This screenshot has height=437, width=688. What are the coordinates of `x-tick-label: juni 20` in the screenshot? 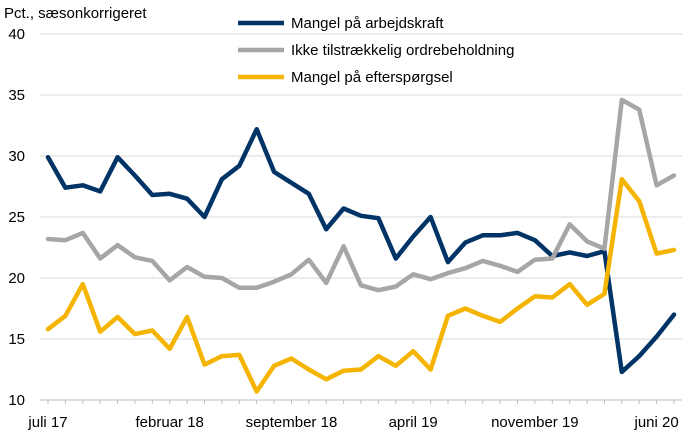 It's located at (656, 422).